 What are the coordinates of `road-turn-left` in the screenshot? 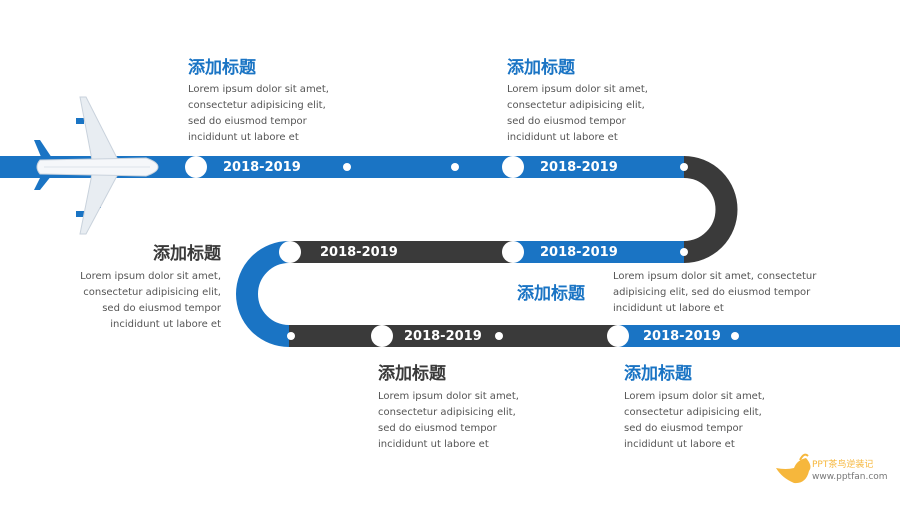 It's located at (263, 294).